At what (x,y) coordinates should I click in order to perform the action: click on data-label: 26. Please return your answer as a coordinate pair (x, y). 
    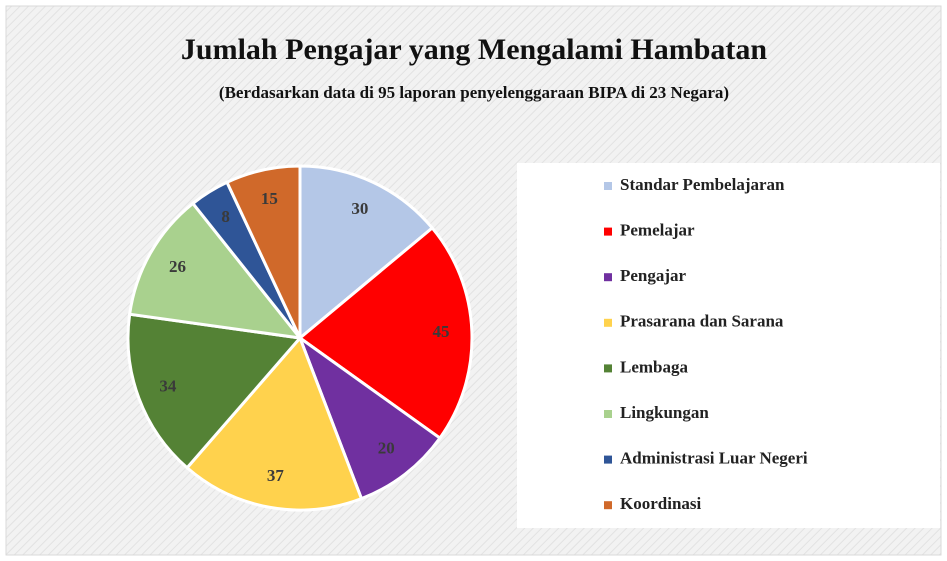
    Looking at the image, I should click on (177, 266).